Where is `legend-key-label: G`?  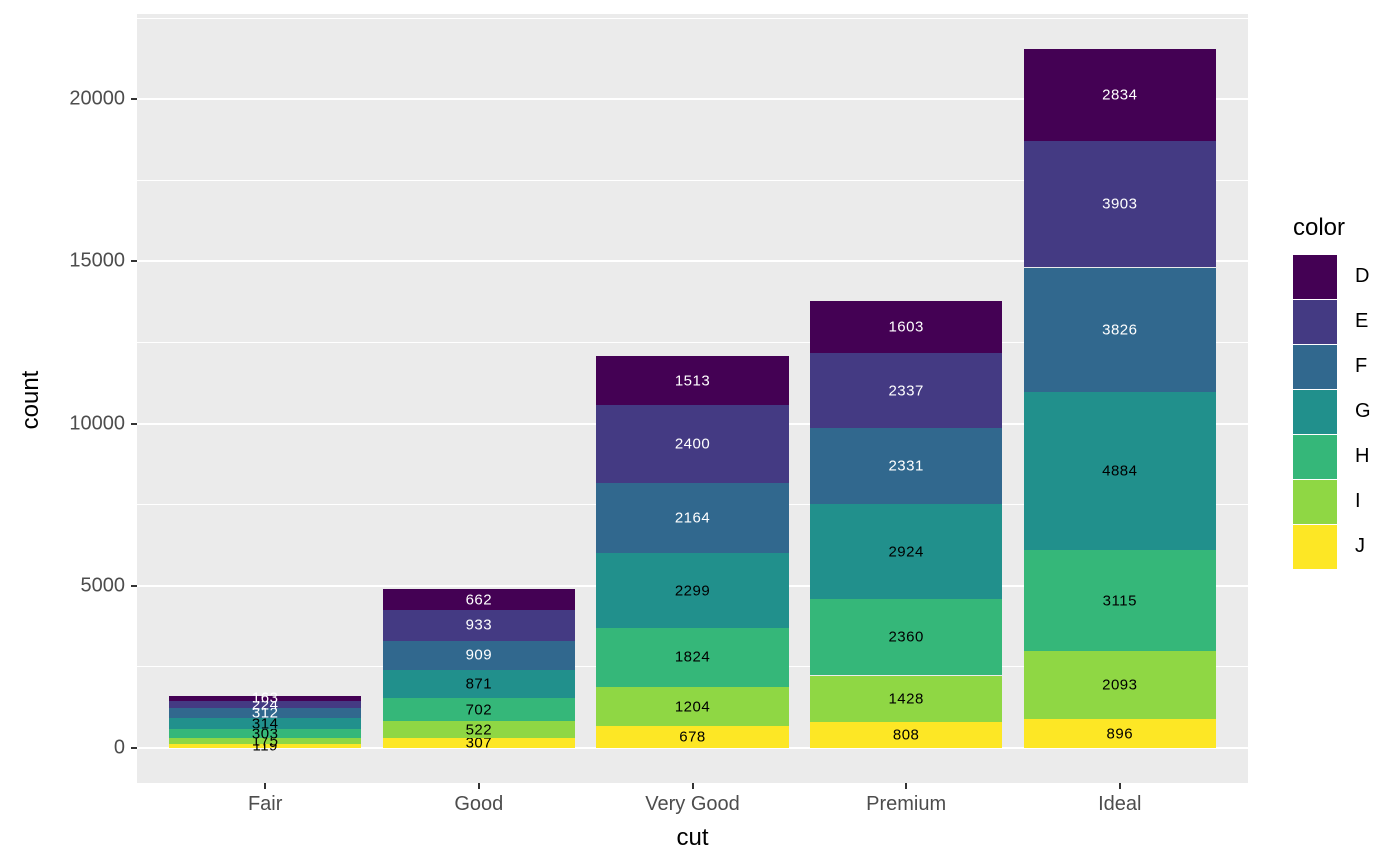 legend-key-label: G is located at coordinates (1363, 411).